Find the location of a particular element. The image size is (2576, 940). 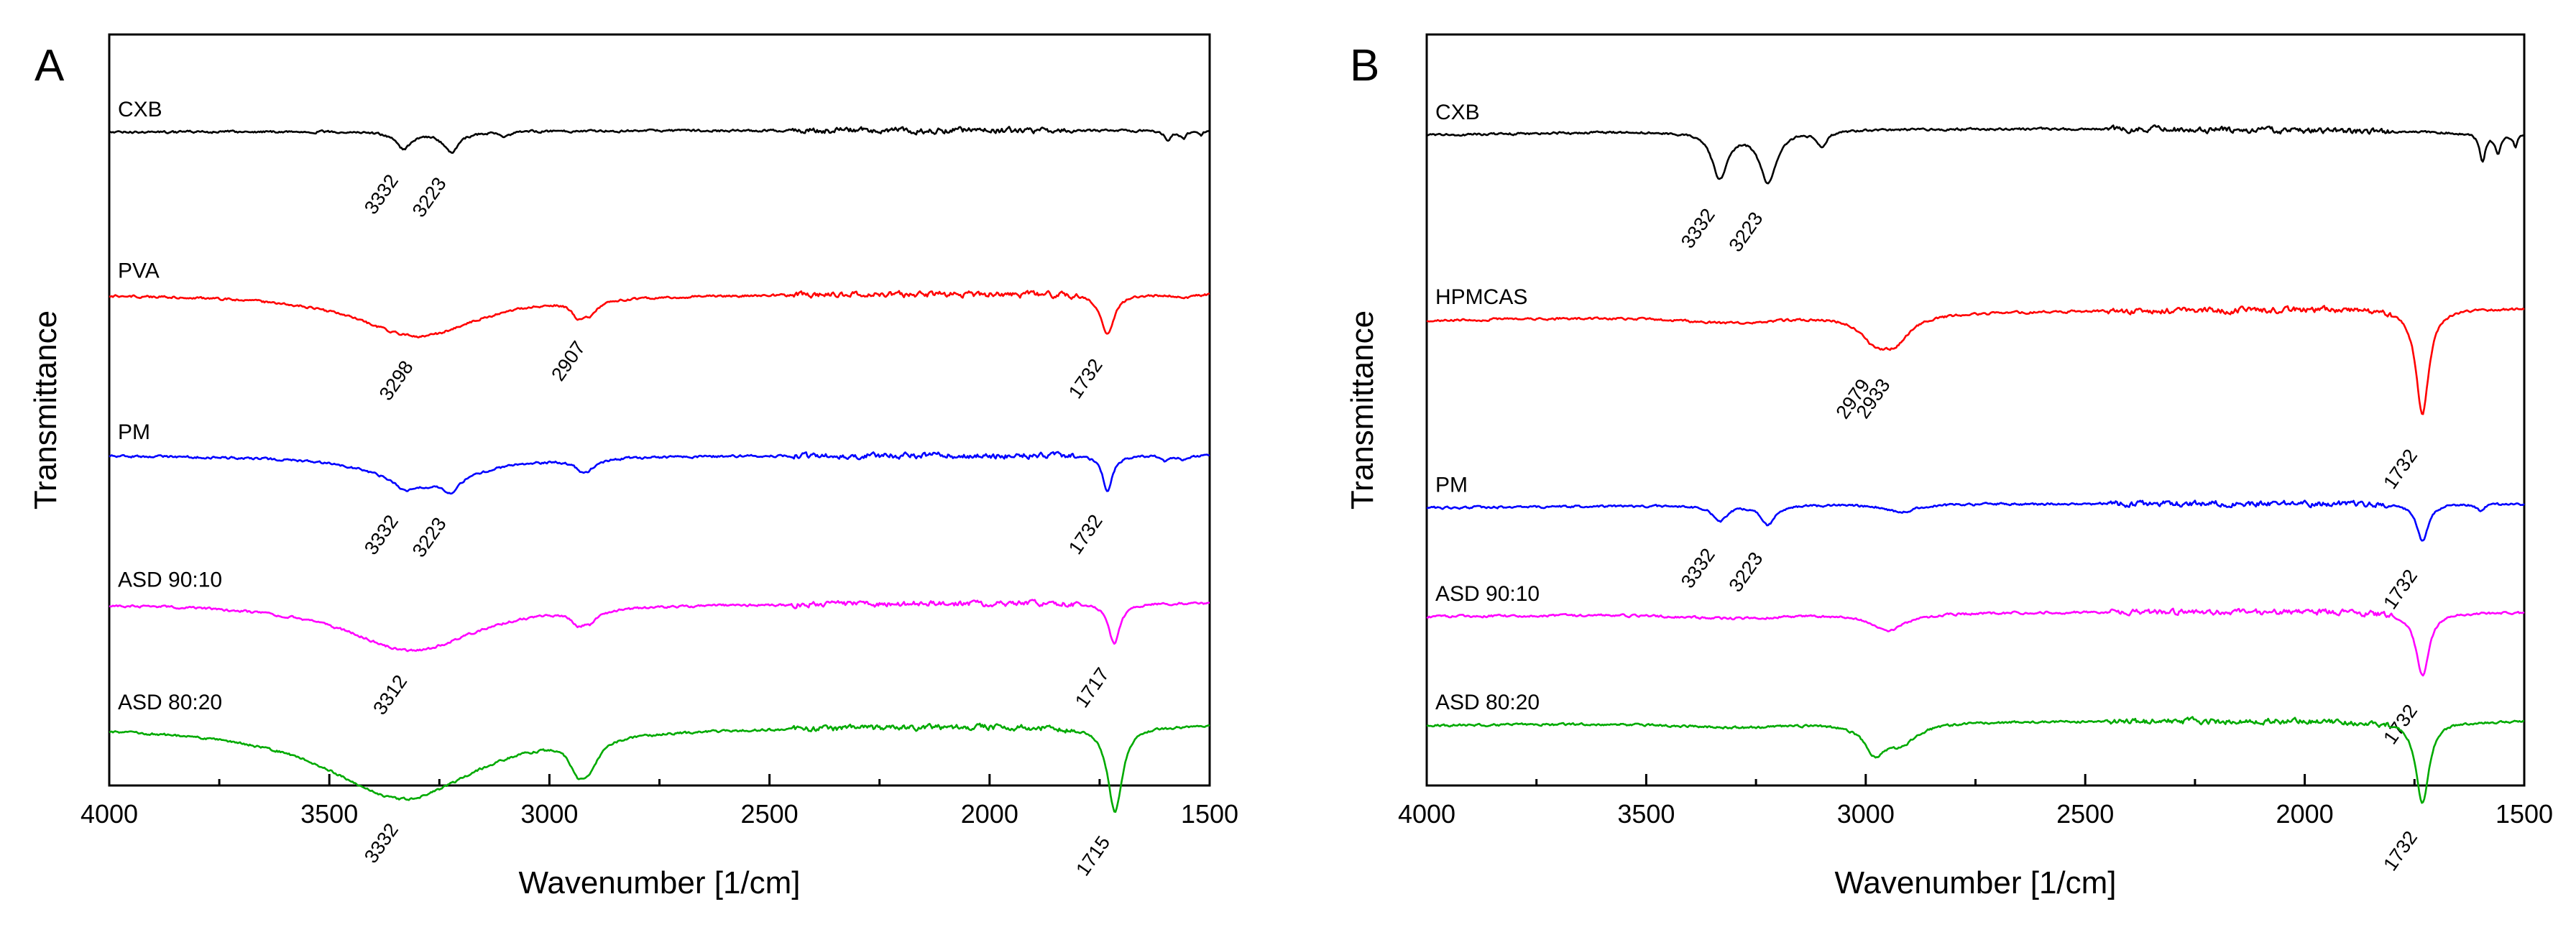

panel-label: B is located at coordinates (1364, 66).